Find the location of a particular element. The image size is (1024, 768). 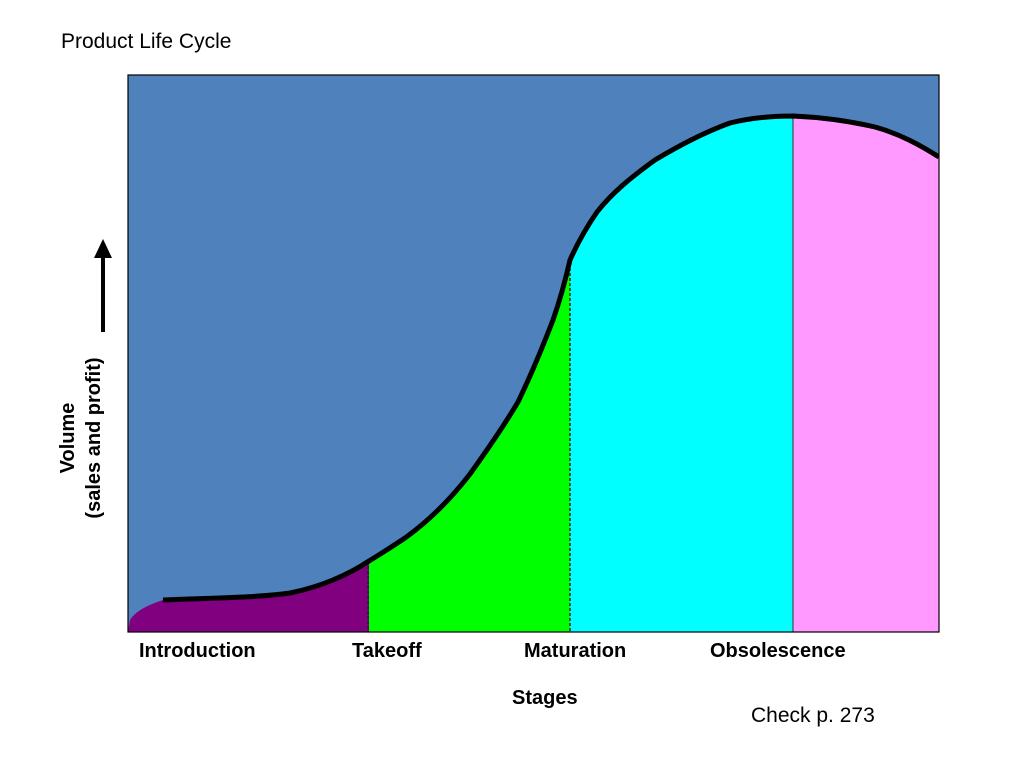

obsolescence-region is located at coordinates (866, 374).